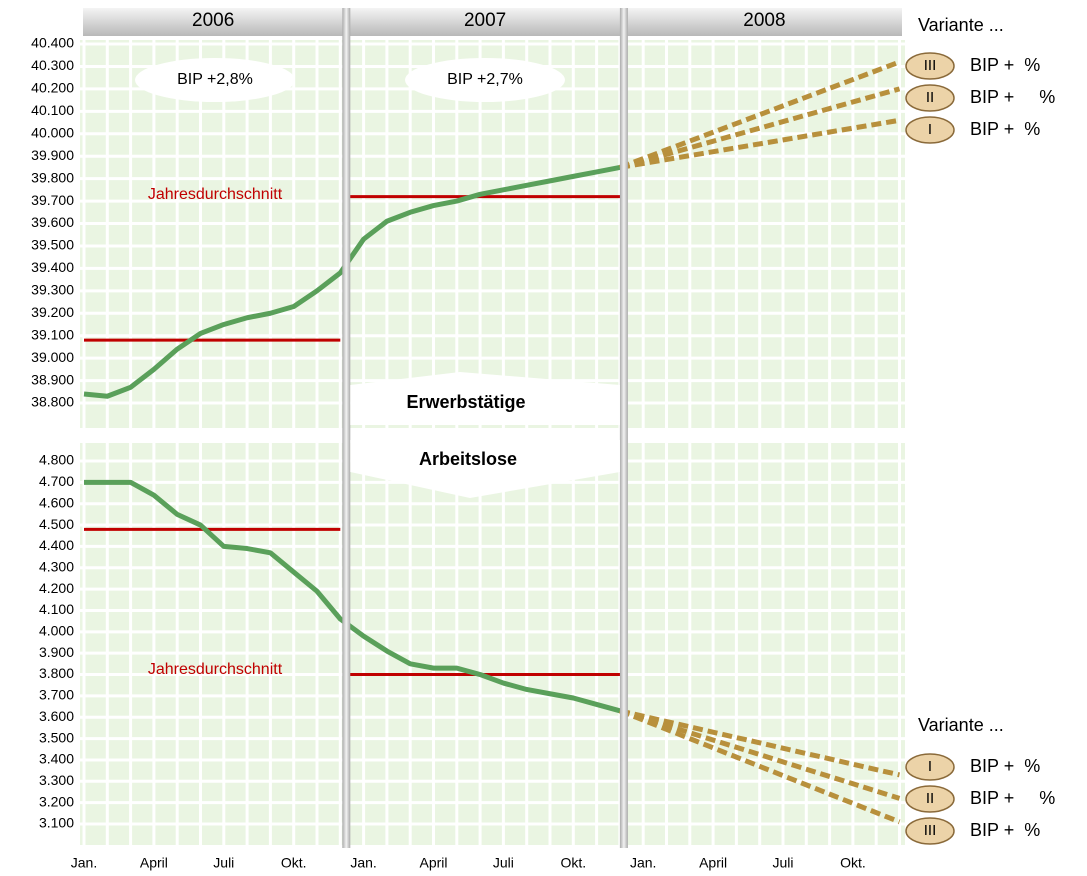 The height and width of the screenshot is (876, 1087). Describe the element at coordinates (56, 780) in the screenshot. I see `y-tick-label: 3.300` at that location.